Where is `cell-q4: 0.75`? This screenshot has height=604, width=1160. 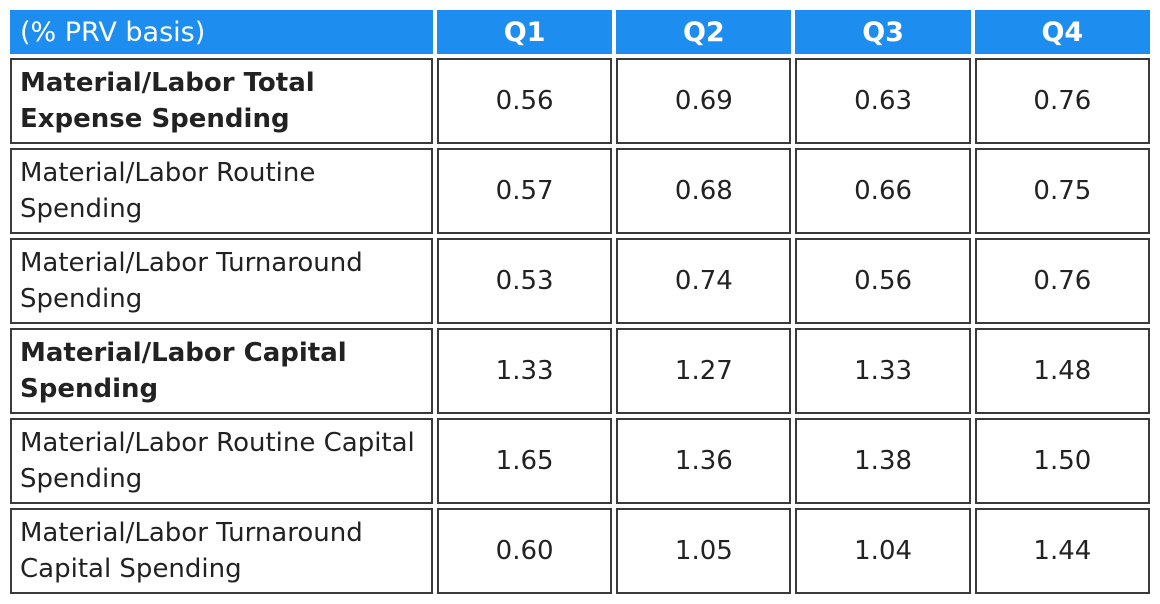
cell-q4: 0.75 is located at coordinates (1062, 191).